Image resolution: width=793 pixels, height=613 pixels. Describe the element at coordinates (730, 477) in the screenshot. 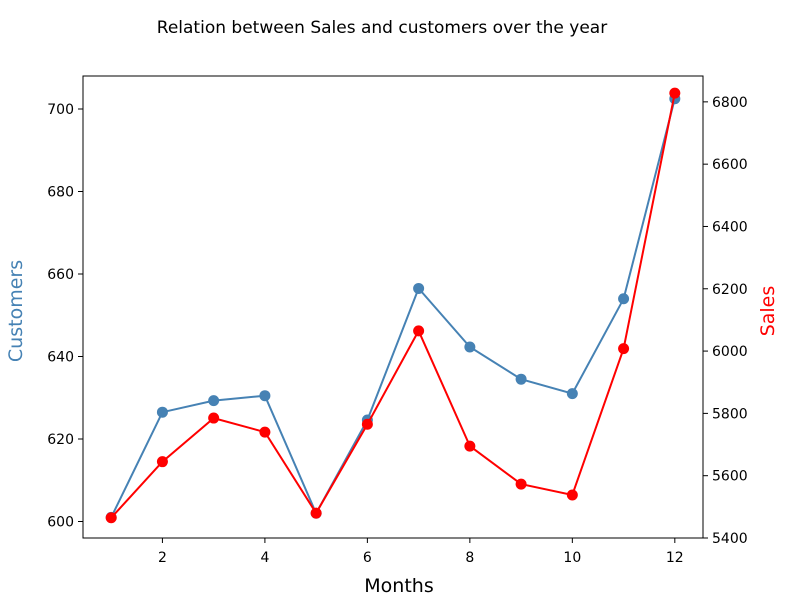

I see `y-right-tick-label: 5600` at that location.